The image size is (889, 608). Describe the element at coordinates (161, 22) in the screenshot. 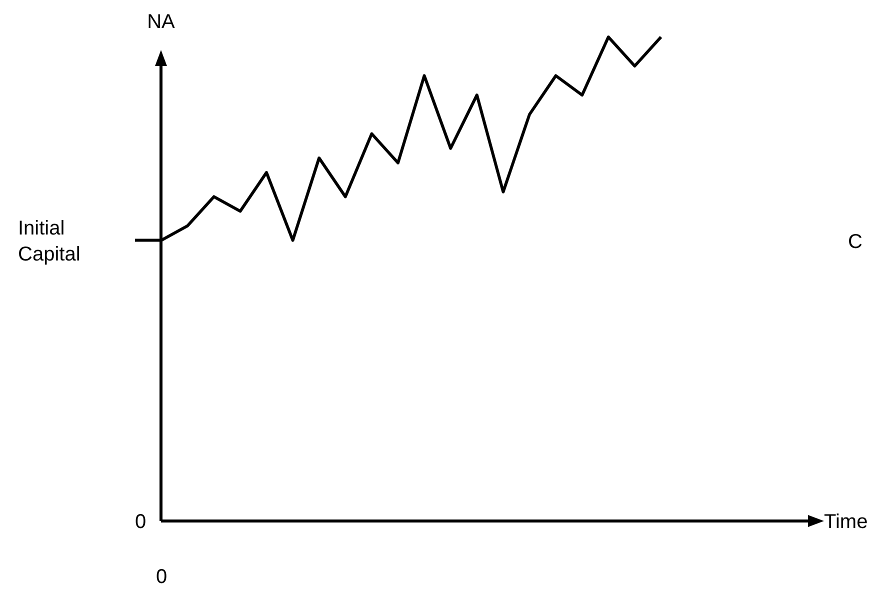

I see `y-axis-title: NA` at that location.